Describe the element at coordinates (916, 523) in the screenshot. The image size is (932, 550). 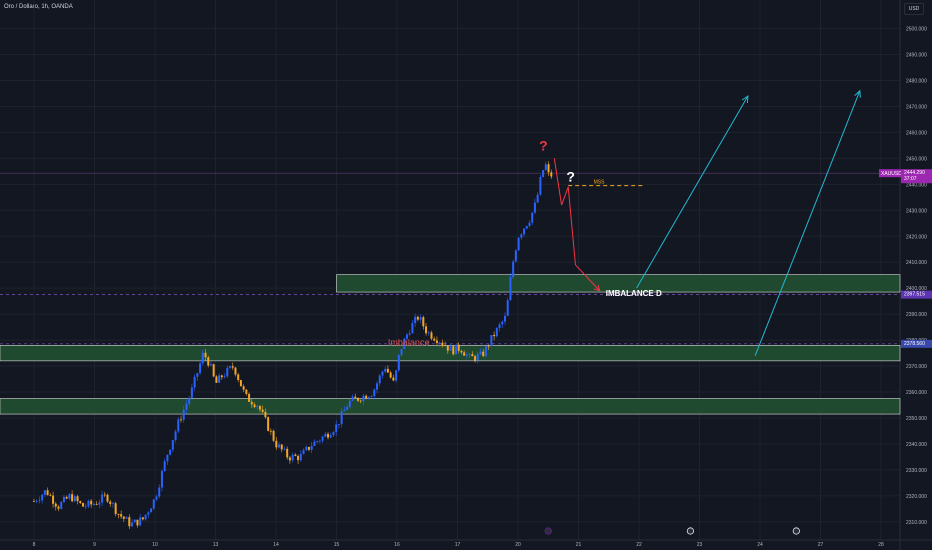
I see `y-tick-label: 2310.000` at that location.